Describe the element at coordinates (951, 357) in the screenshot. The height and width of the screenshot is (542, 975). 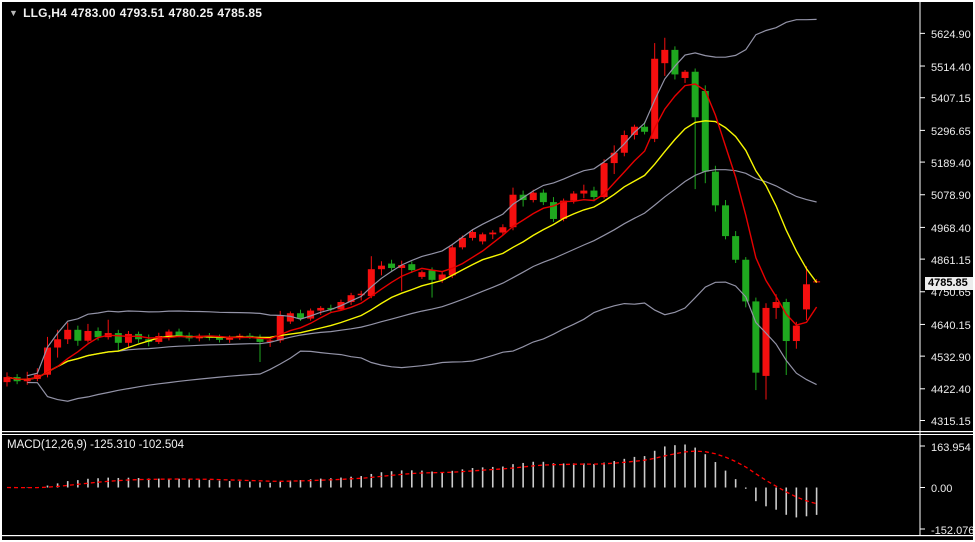
I see `price-tick-label: 4532.90` at that location.